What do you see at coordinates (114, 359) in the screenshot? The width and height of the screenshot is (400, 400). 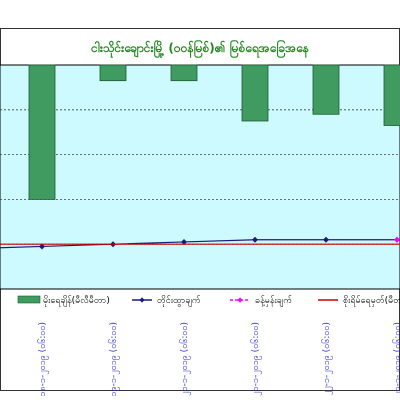 I see `x-tick-label: ၁၉-၁-၂၀၁၉ (၀၆:၀၀)` at bounding box center [114, 359].